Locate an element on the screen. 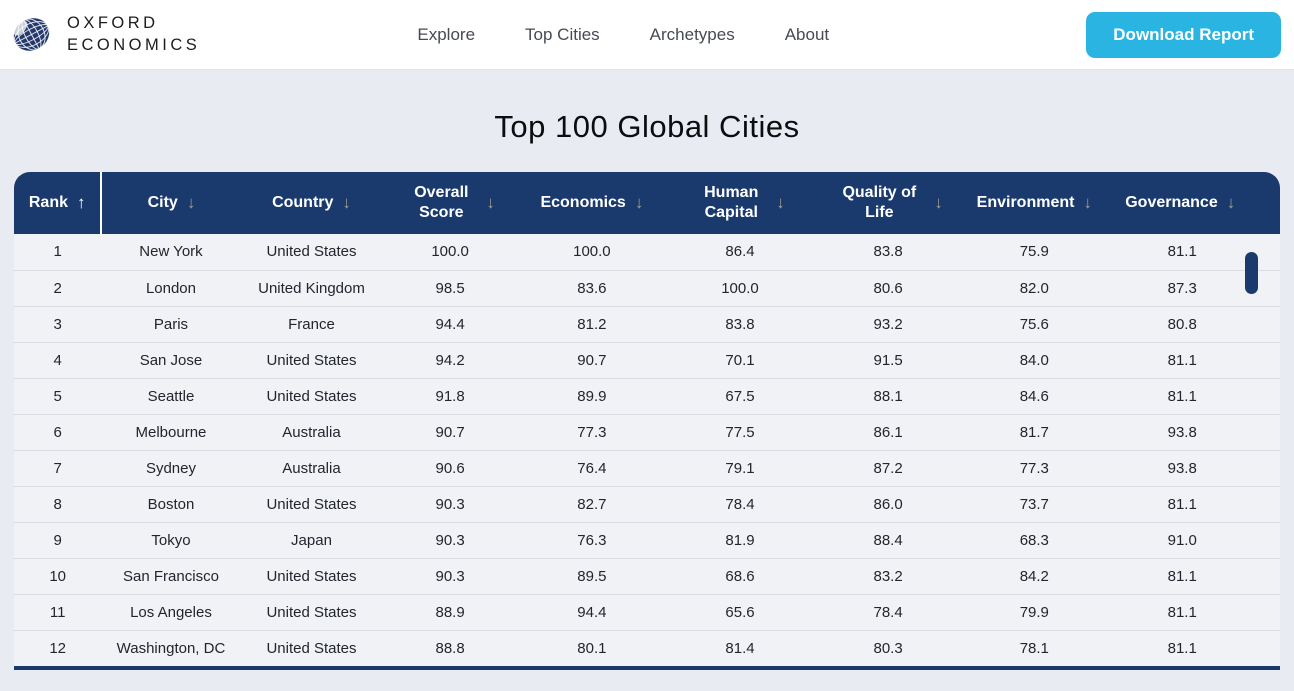 Image resolution: width=1294 pixels, height=691 pixels. table-cell: 81.4 is located at coordinates (740, 647).